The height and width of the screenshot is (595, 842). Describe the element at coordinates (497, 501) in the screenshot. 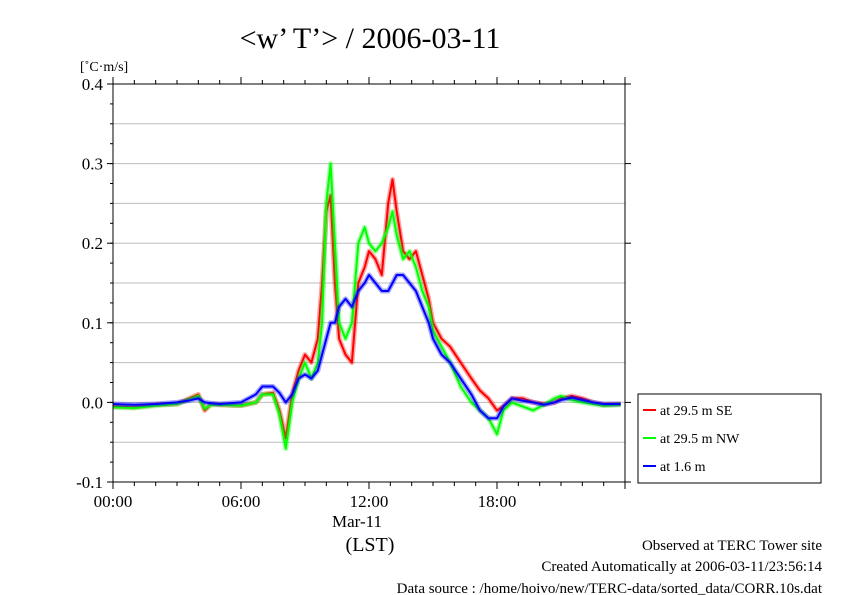

I see `x-tick-label: 18:00` at that location.